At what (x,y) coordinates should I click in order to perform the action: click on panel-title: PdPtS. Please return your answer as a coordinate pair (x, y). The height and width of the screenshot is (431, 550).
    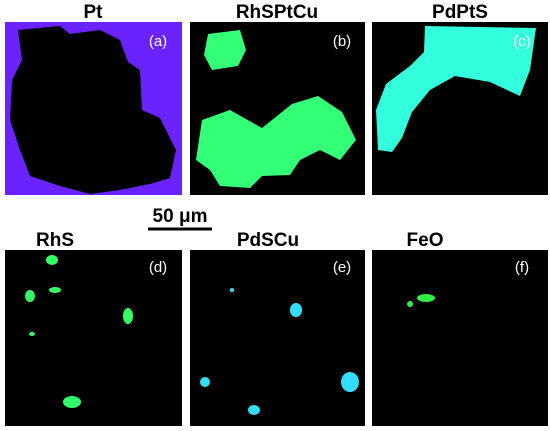
    Looking at the image, I should click on (460, 12).